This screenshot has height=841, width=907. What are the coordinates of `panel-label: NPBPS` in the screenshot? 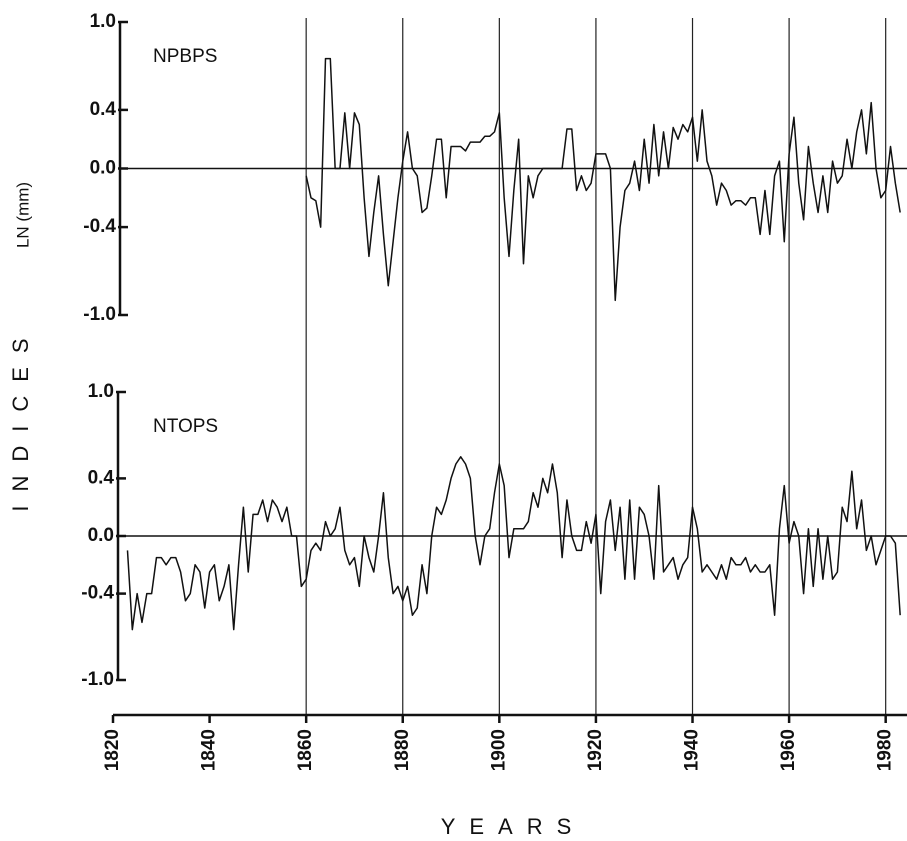 It's located at (185, 56).